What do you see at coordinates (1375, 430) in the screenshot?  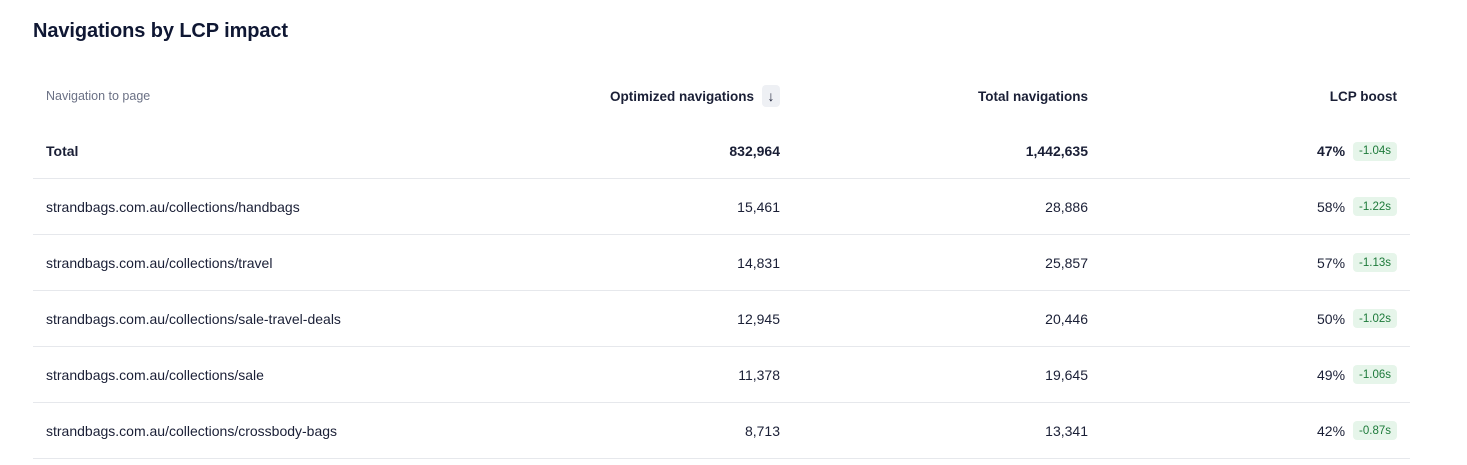 I see `boost-delta-badge: -0.87s` at bounding box center [1375, 430].